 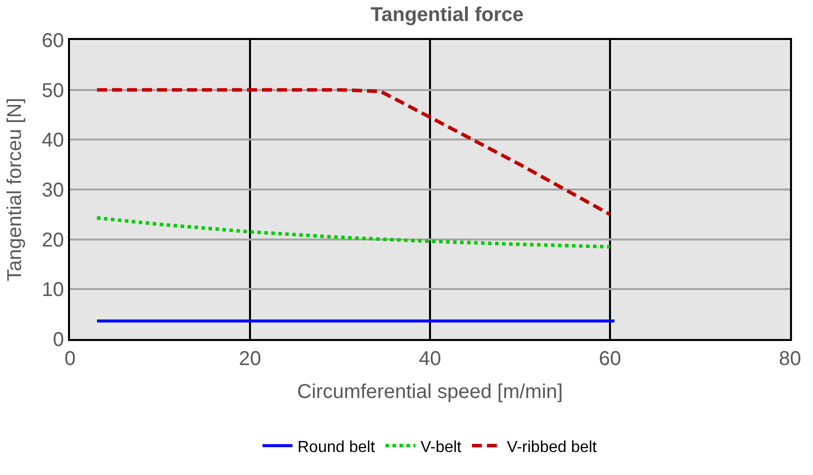 I want to click on y-tick-label: 20, so click(x=53, y=240).